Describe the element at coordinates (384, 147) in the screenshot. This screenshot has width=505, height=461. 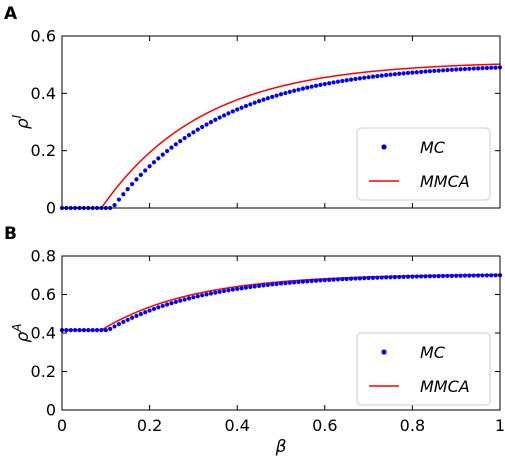
I see `legend-marker-mc` at that location.